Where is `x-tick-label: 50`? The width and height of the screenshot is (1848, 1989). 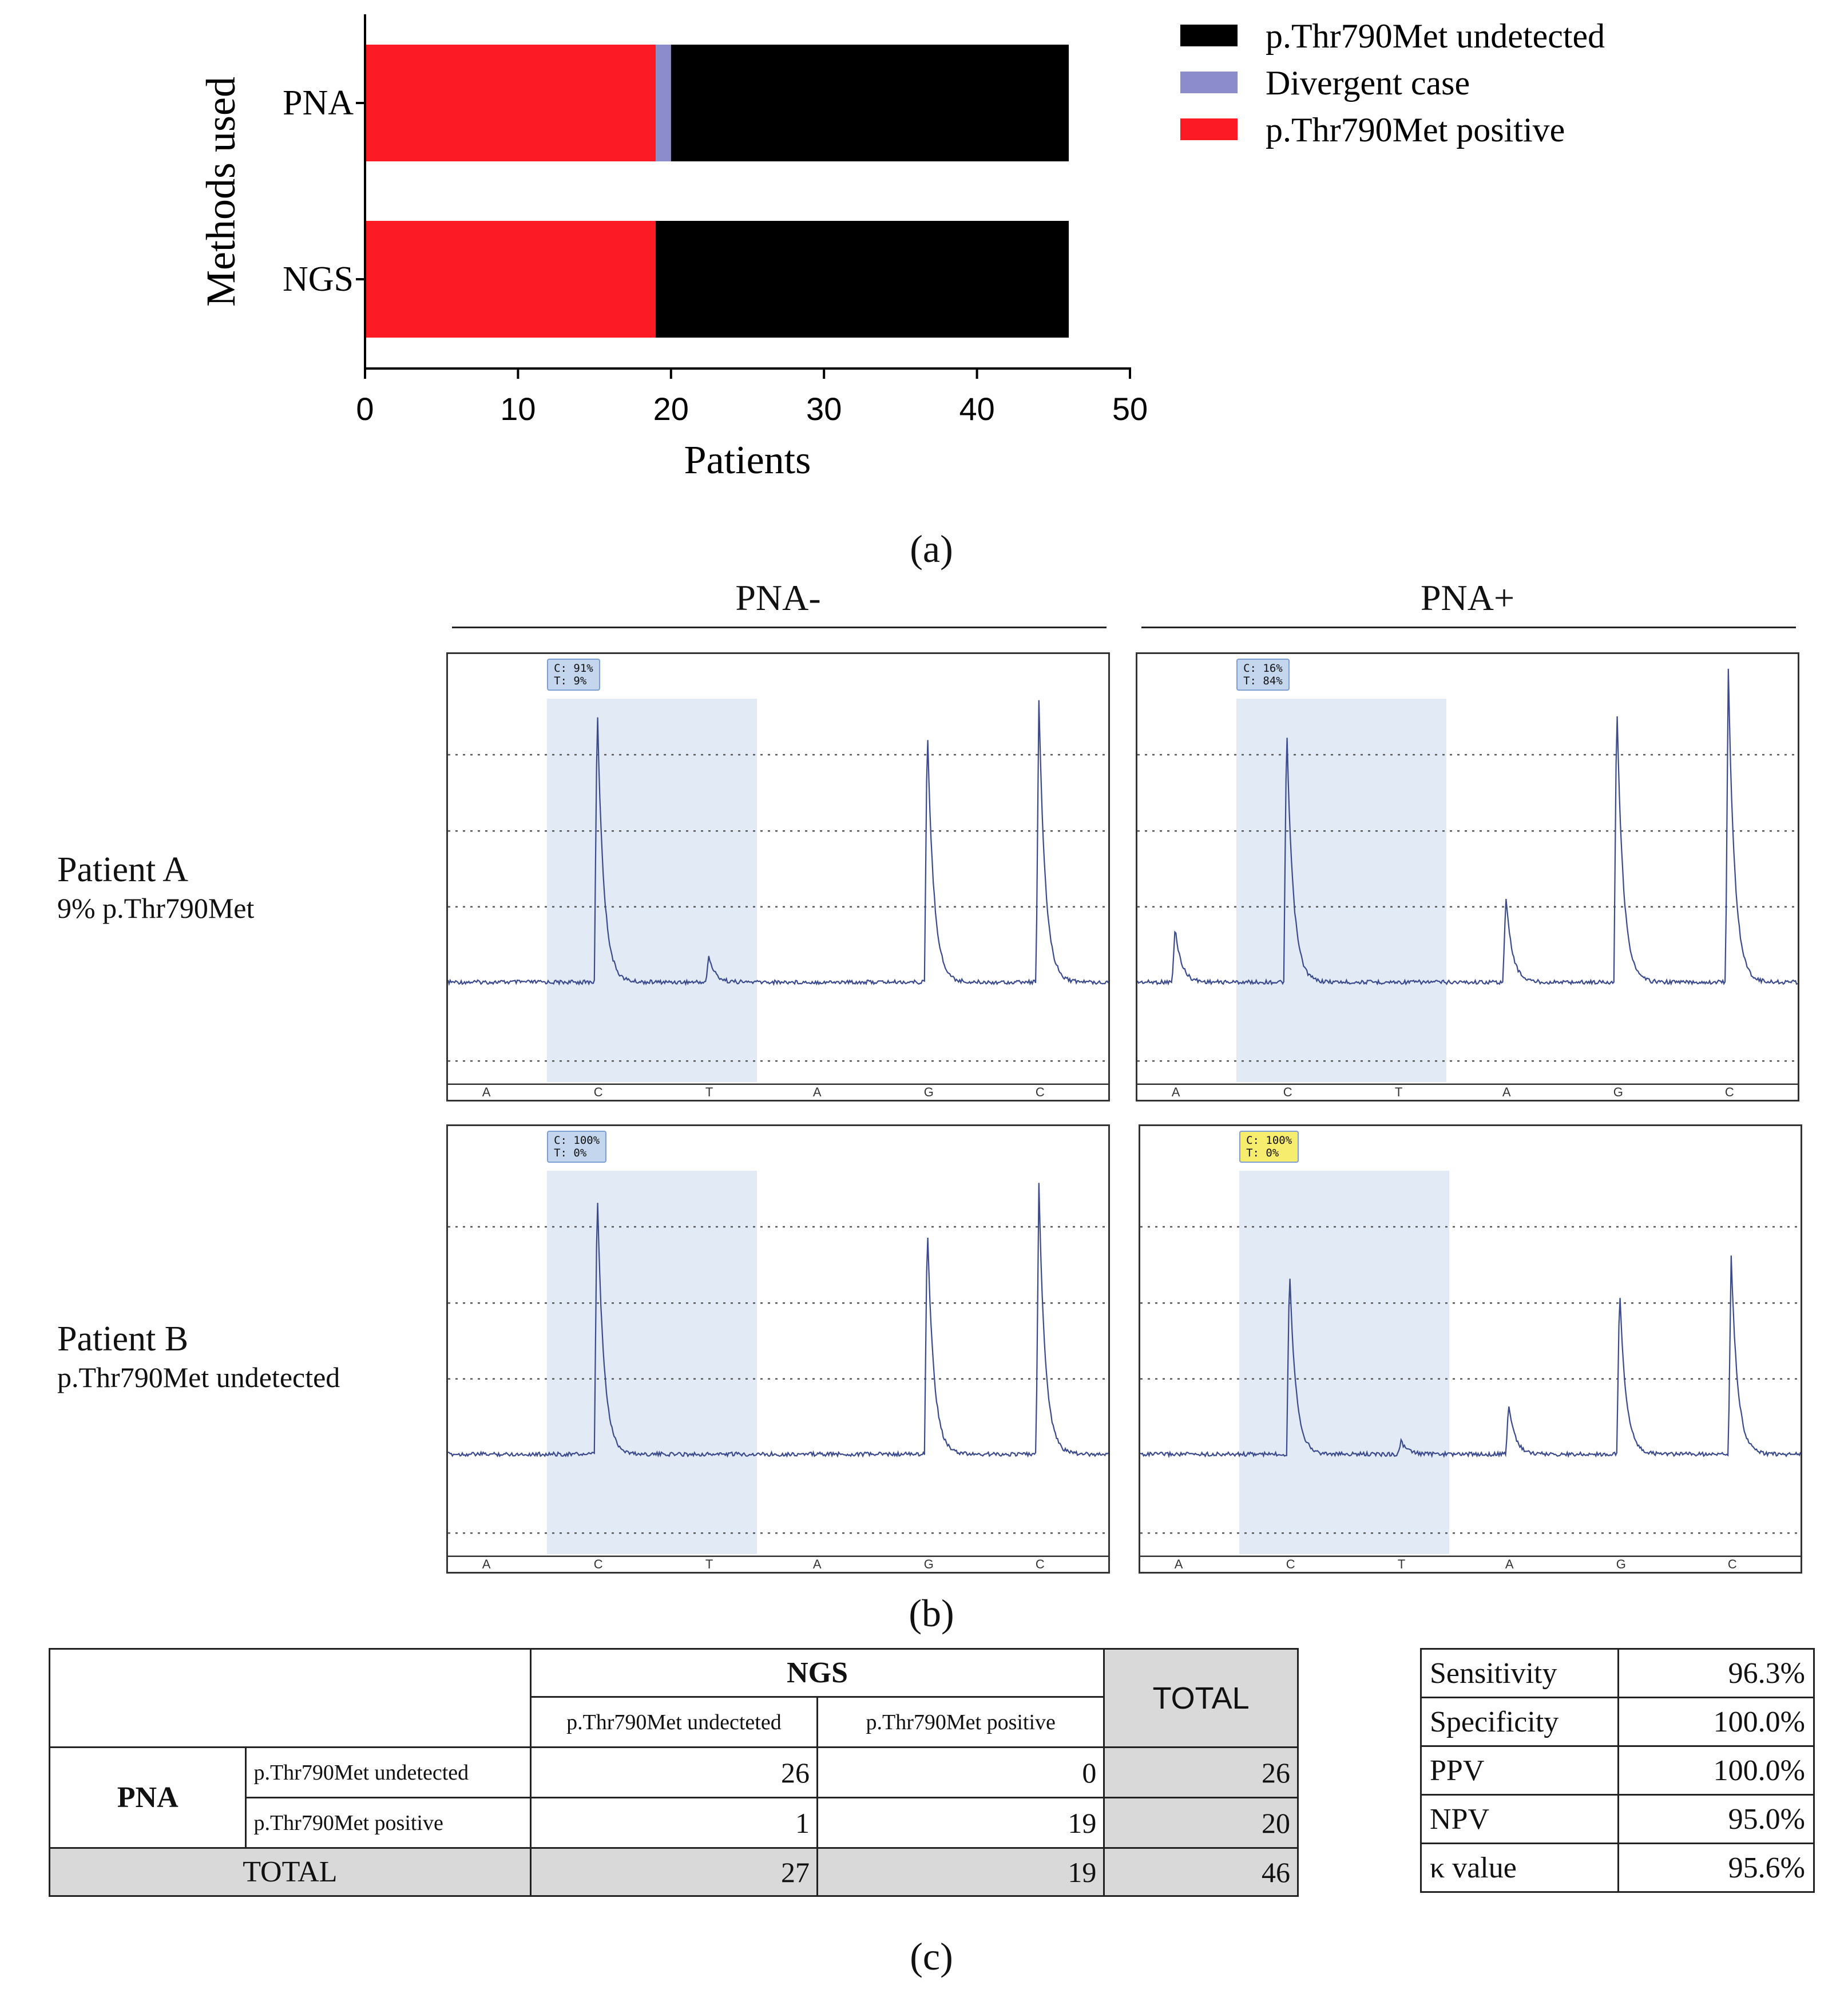 x-tick-label: 50 is located at coordinates (1130, 409).